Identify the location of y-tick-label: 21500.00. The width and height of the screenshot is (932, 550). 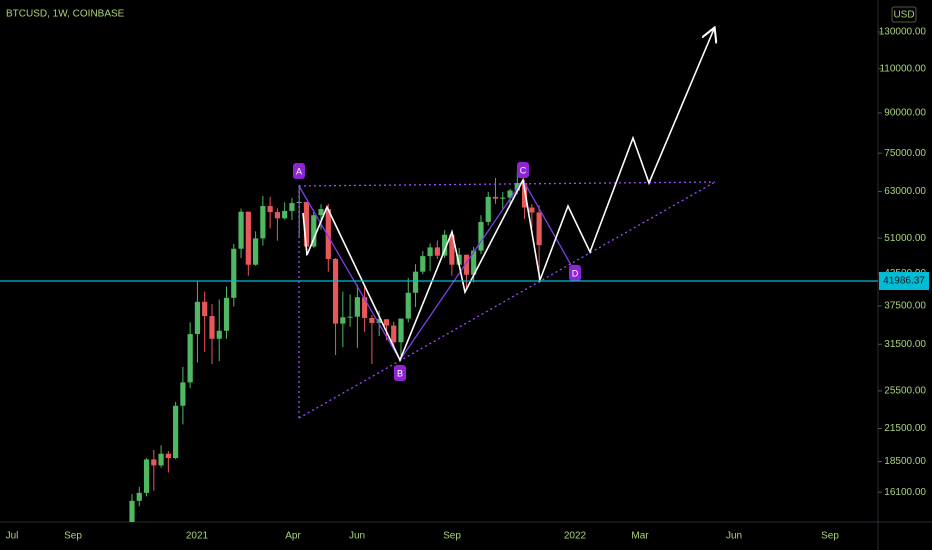
(905, 428).